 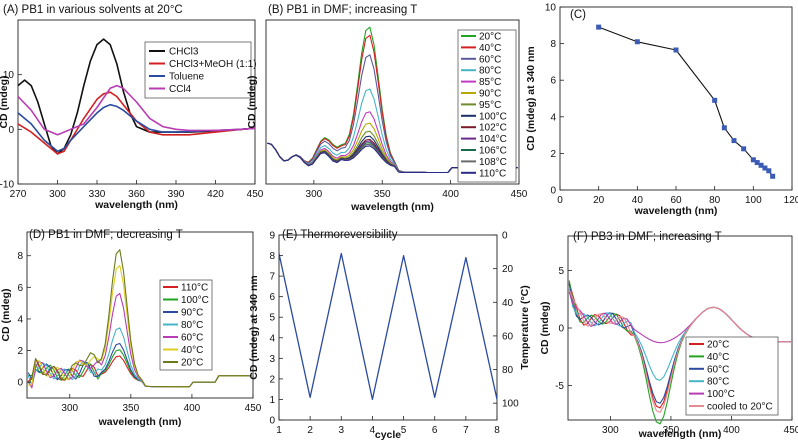 I want to click on legend-entry: 102°C, so click(x=493, y=128).